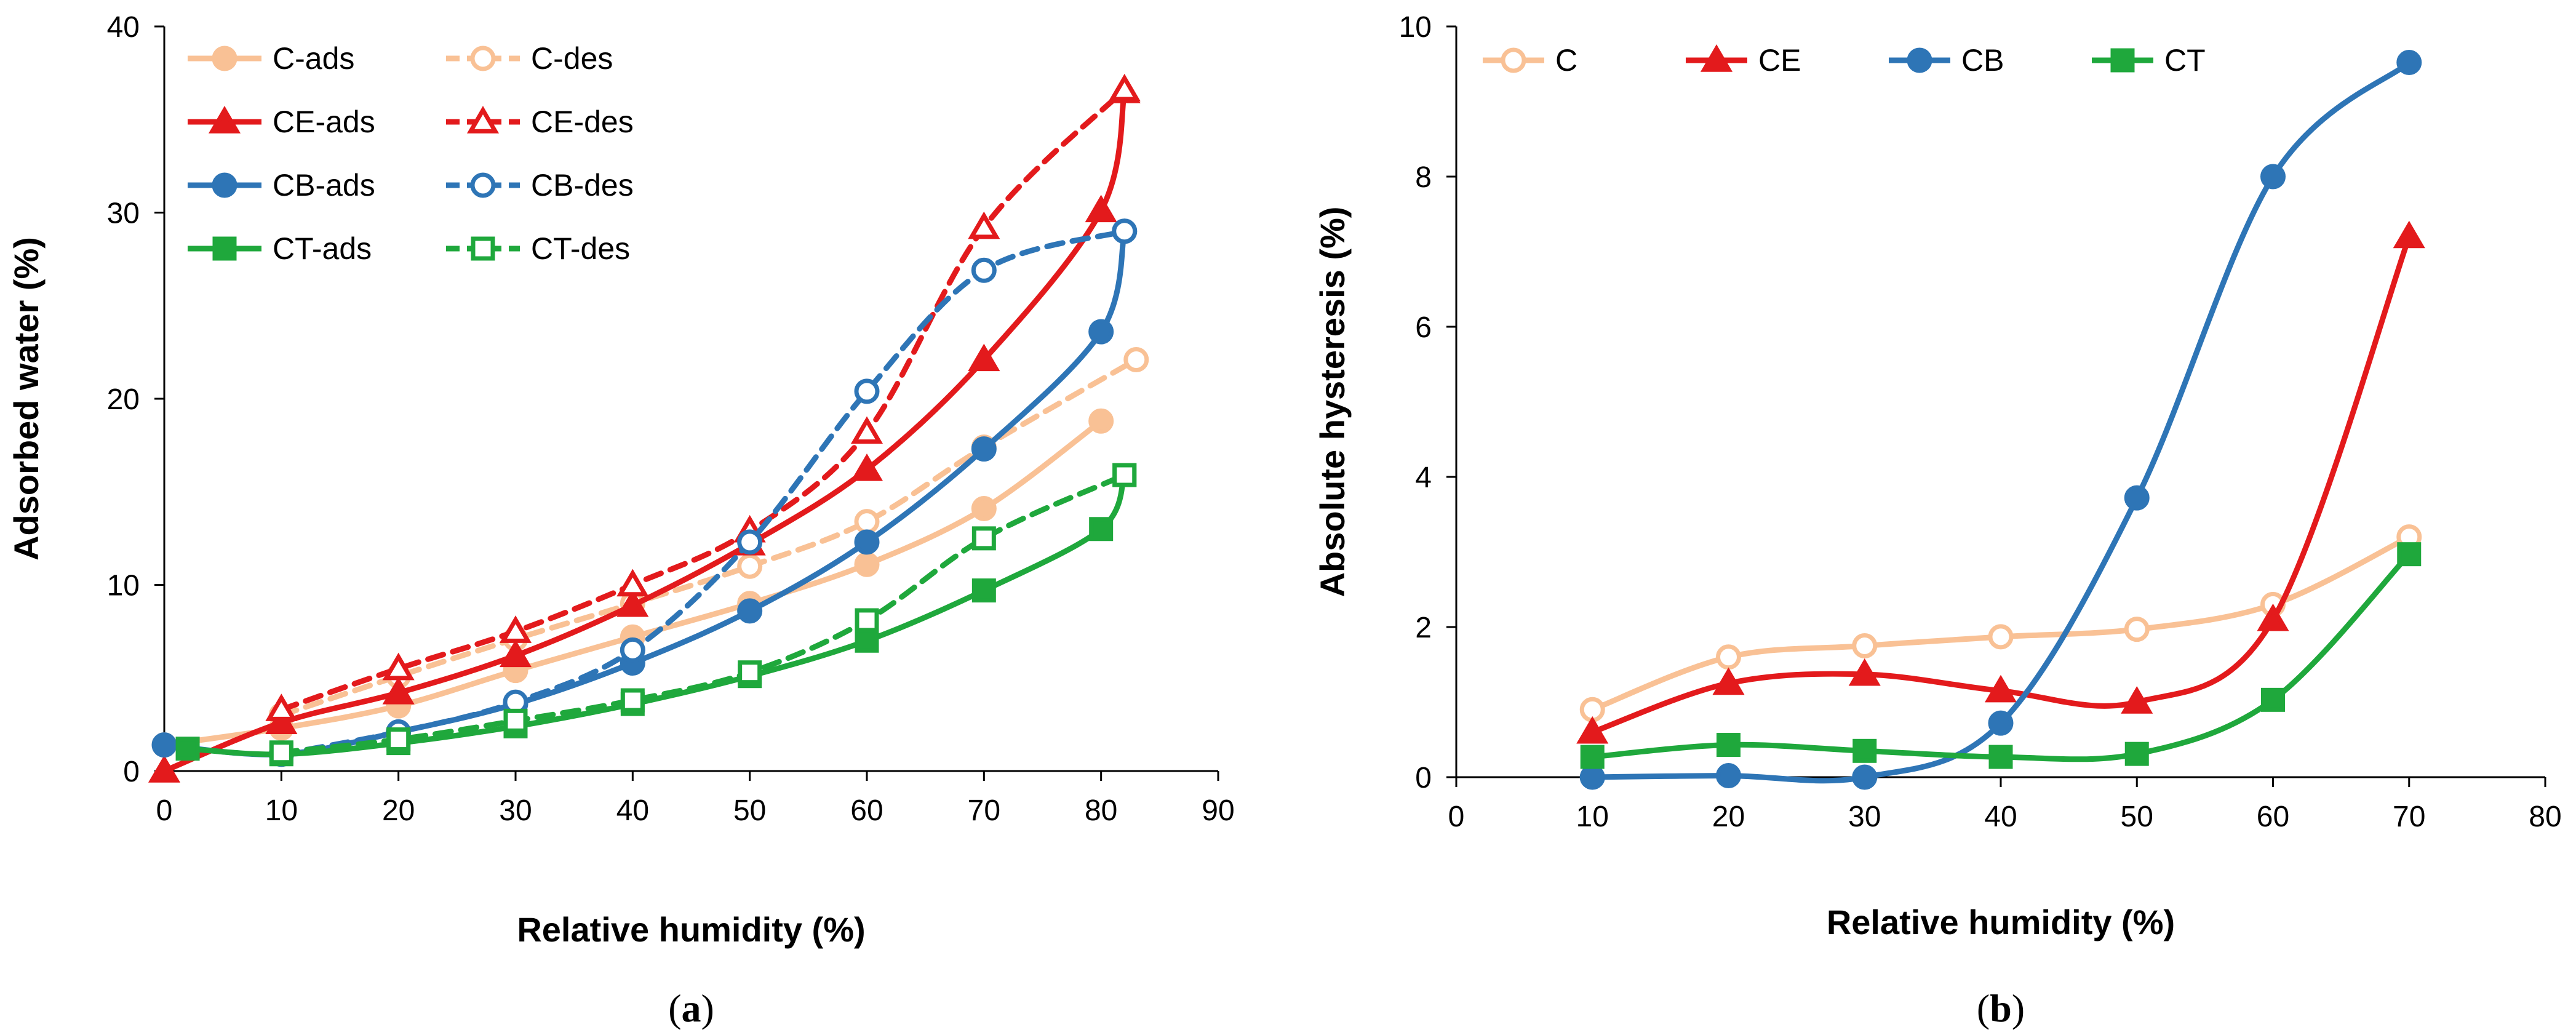 The image size is (2576, 1035). I want to click on panel-a-panel-label-open-paren: (, so click(674, 1008).